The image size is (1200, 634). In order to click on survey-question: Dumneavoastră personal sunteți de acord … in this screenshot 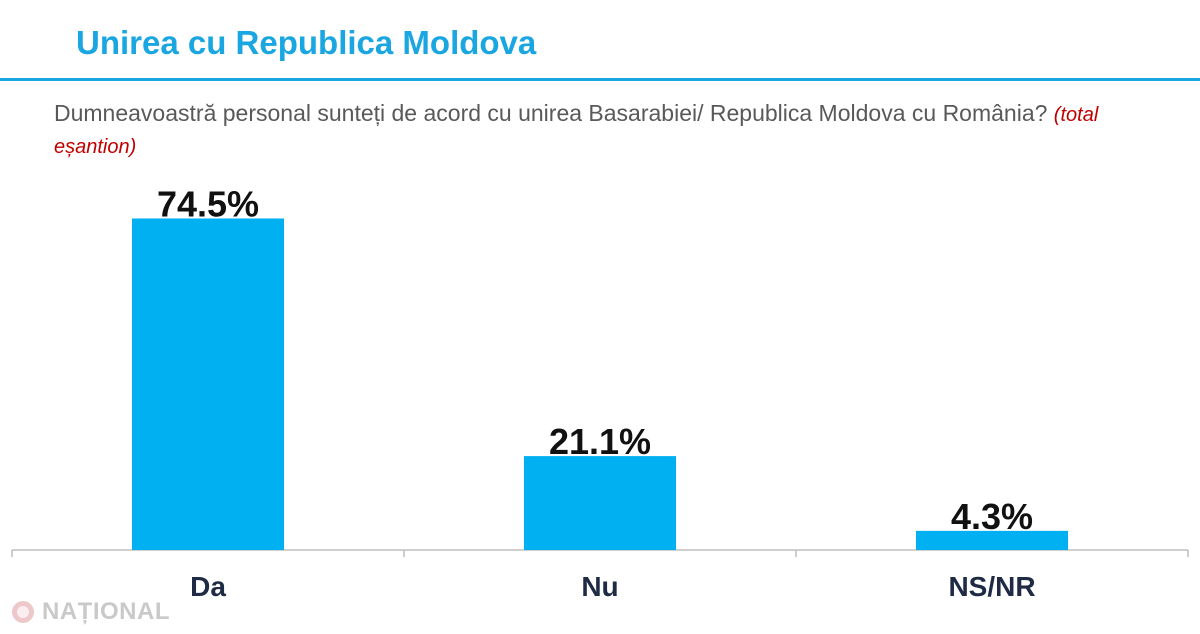, I will do `click(609, 130)`.